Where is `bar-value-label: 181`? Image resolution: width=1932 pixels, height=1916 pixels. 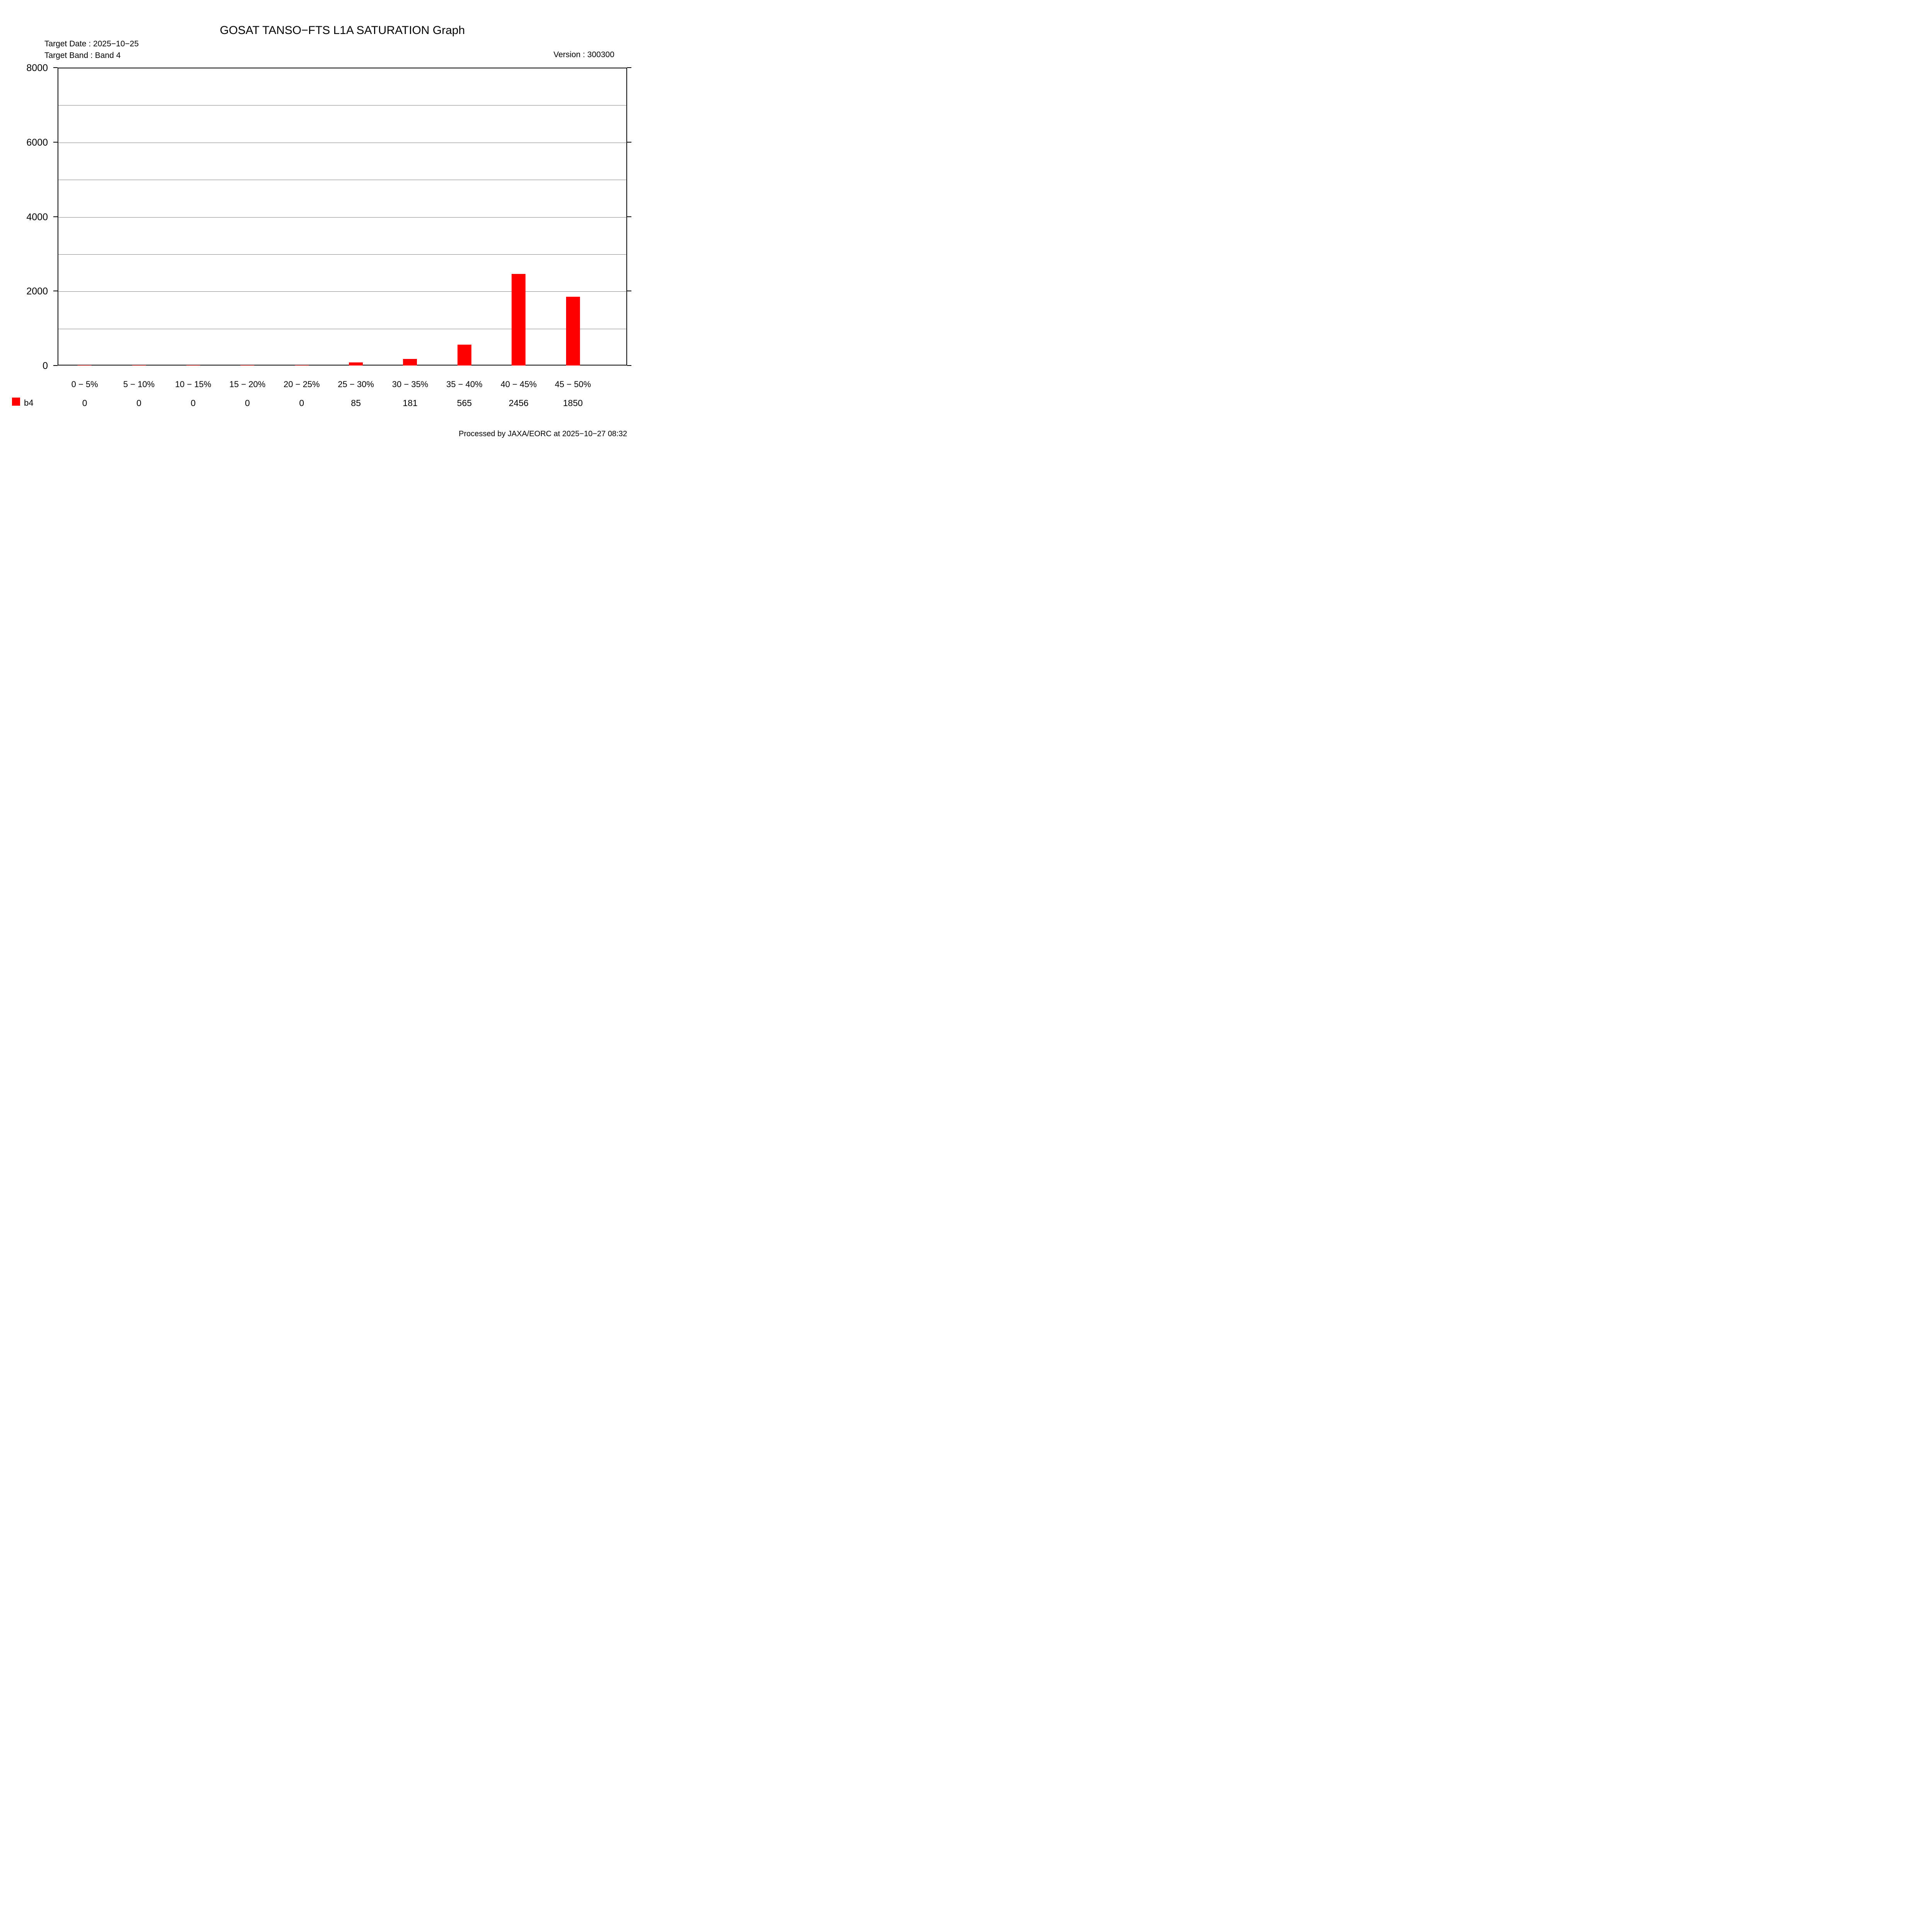 bar-value-label: 181 is located at coordinates (411, 403).